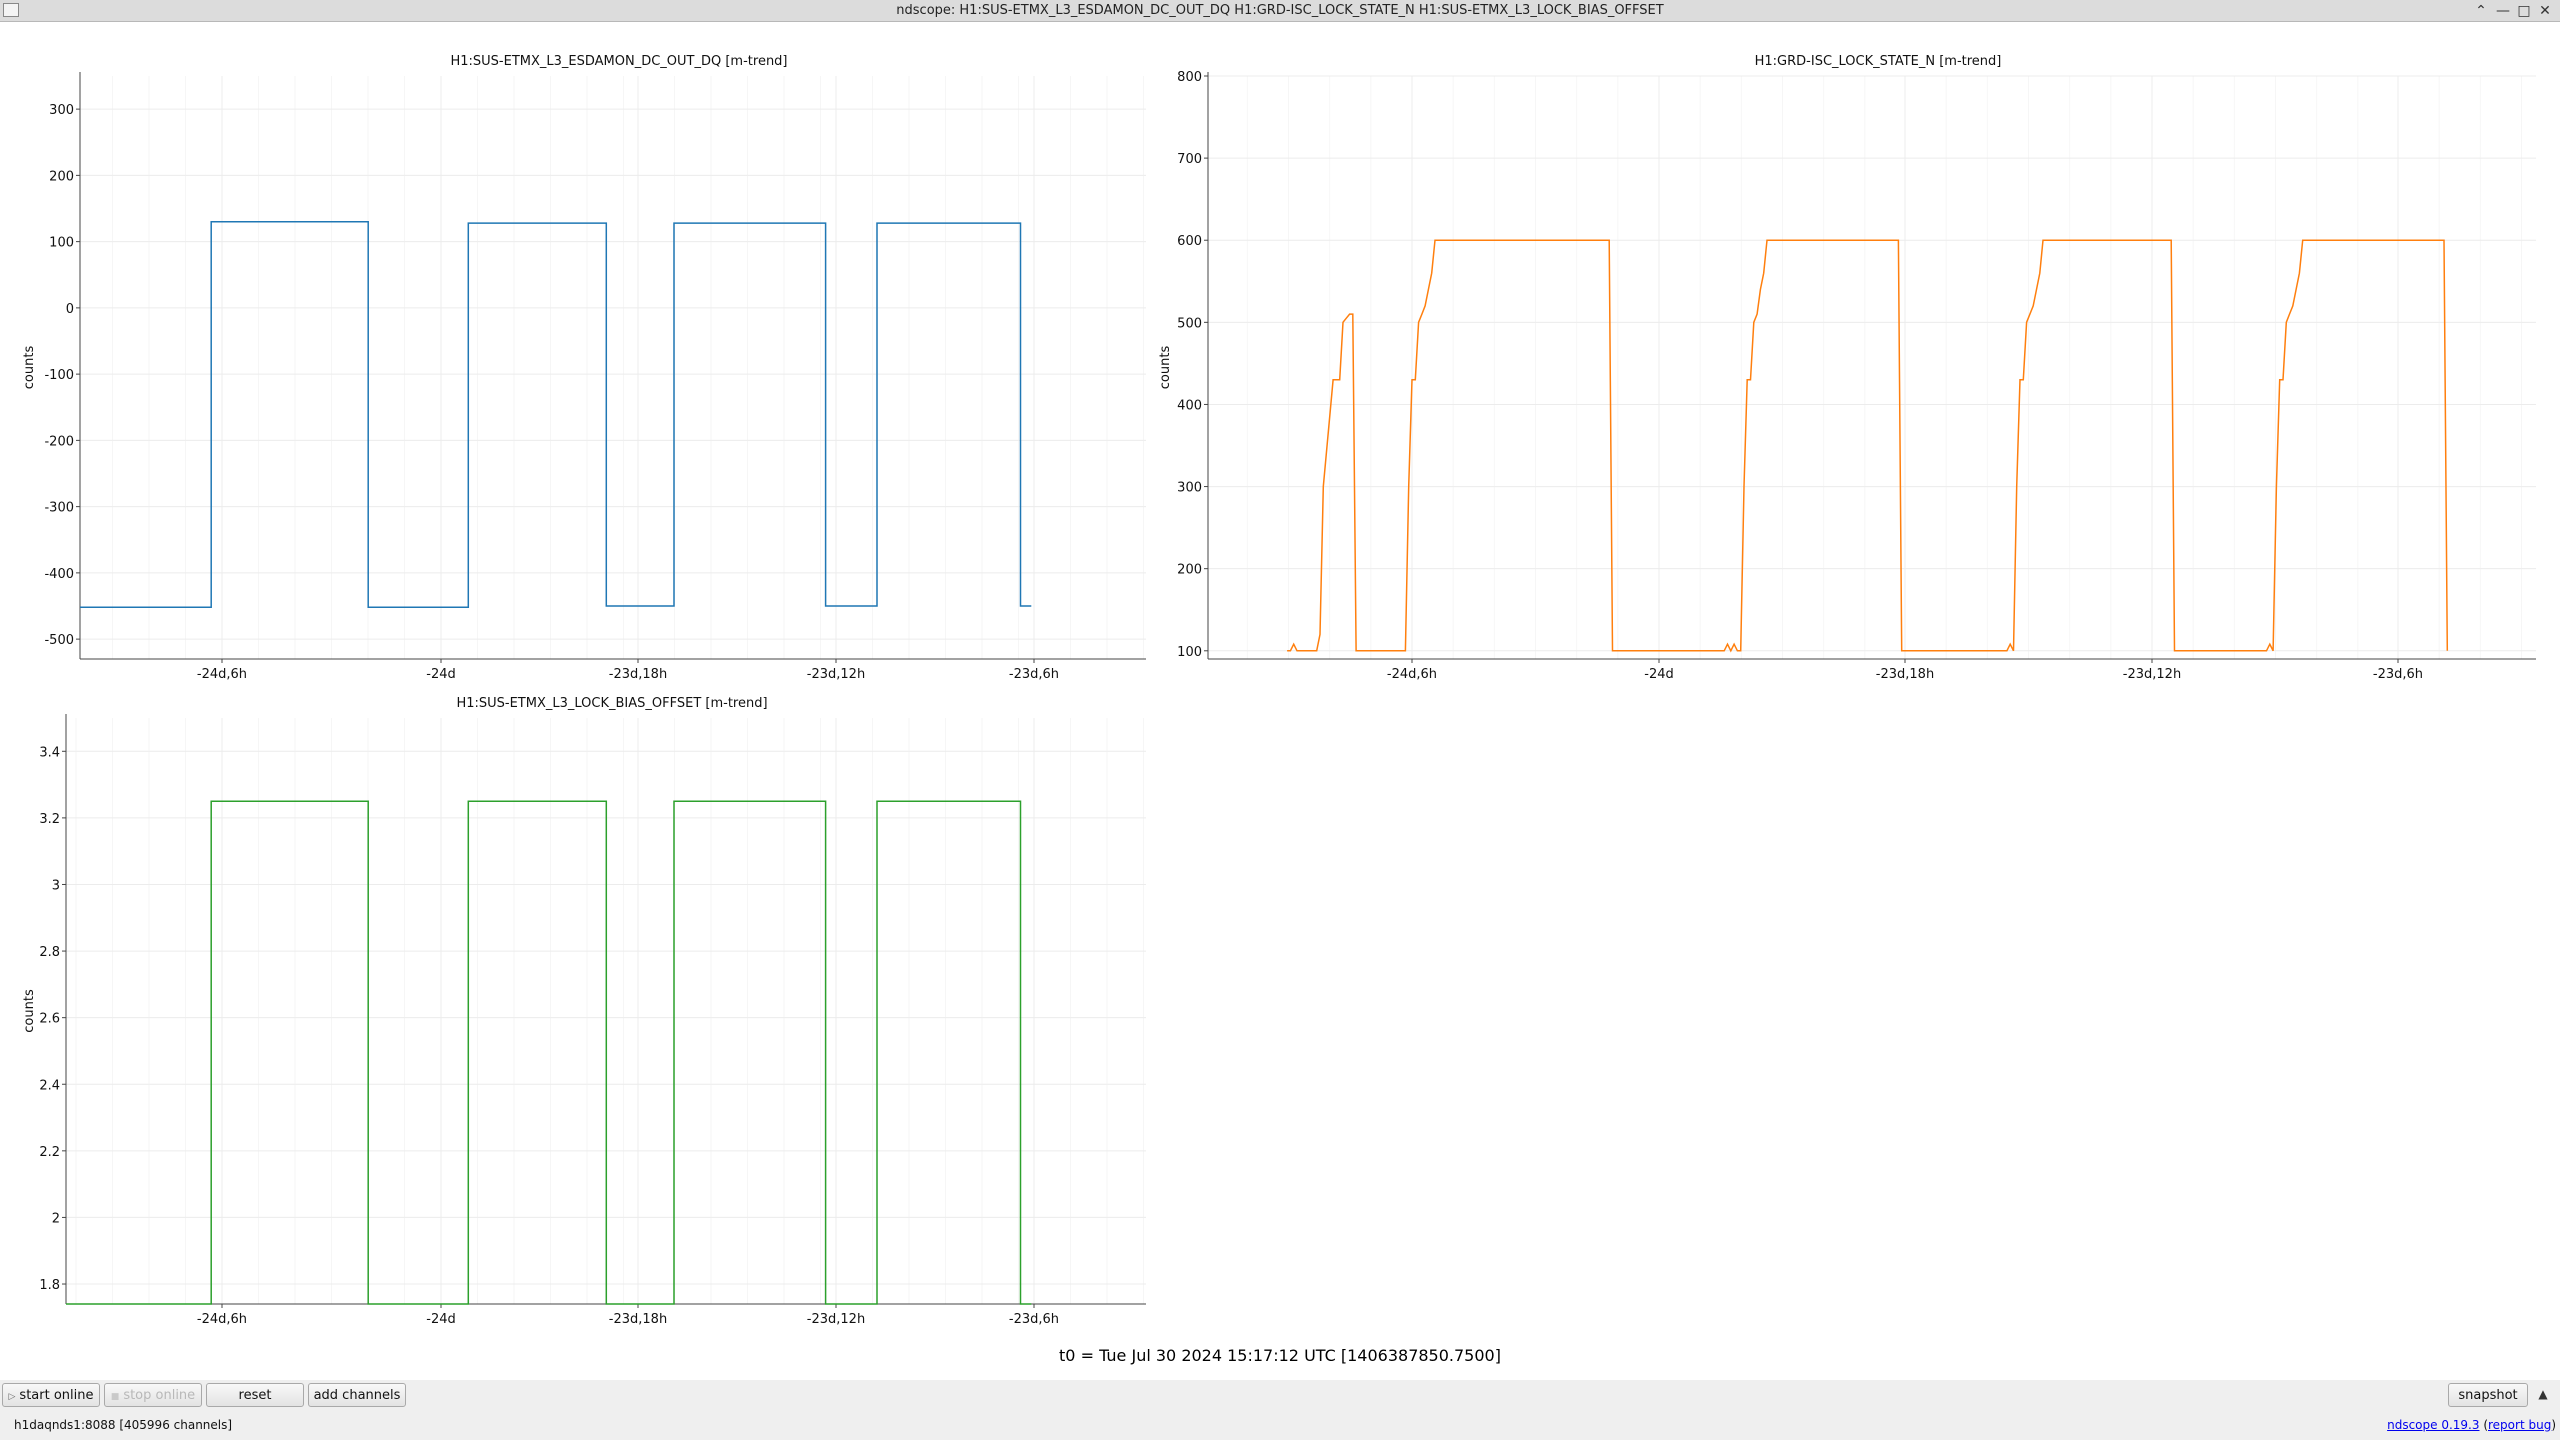 This screenshot has height=1440, width=2560. What do you see at coordinates (59, 574) in the screenshot?
I see `y-tick-label: -400` at bounding box center [59, 574].